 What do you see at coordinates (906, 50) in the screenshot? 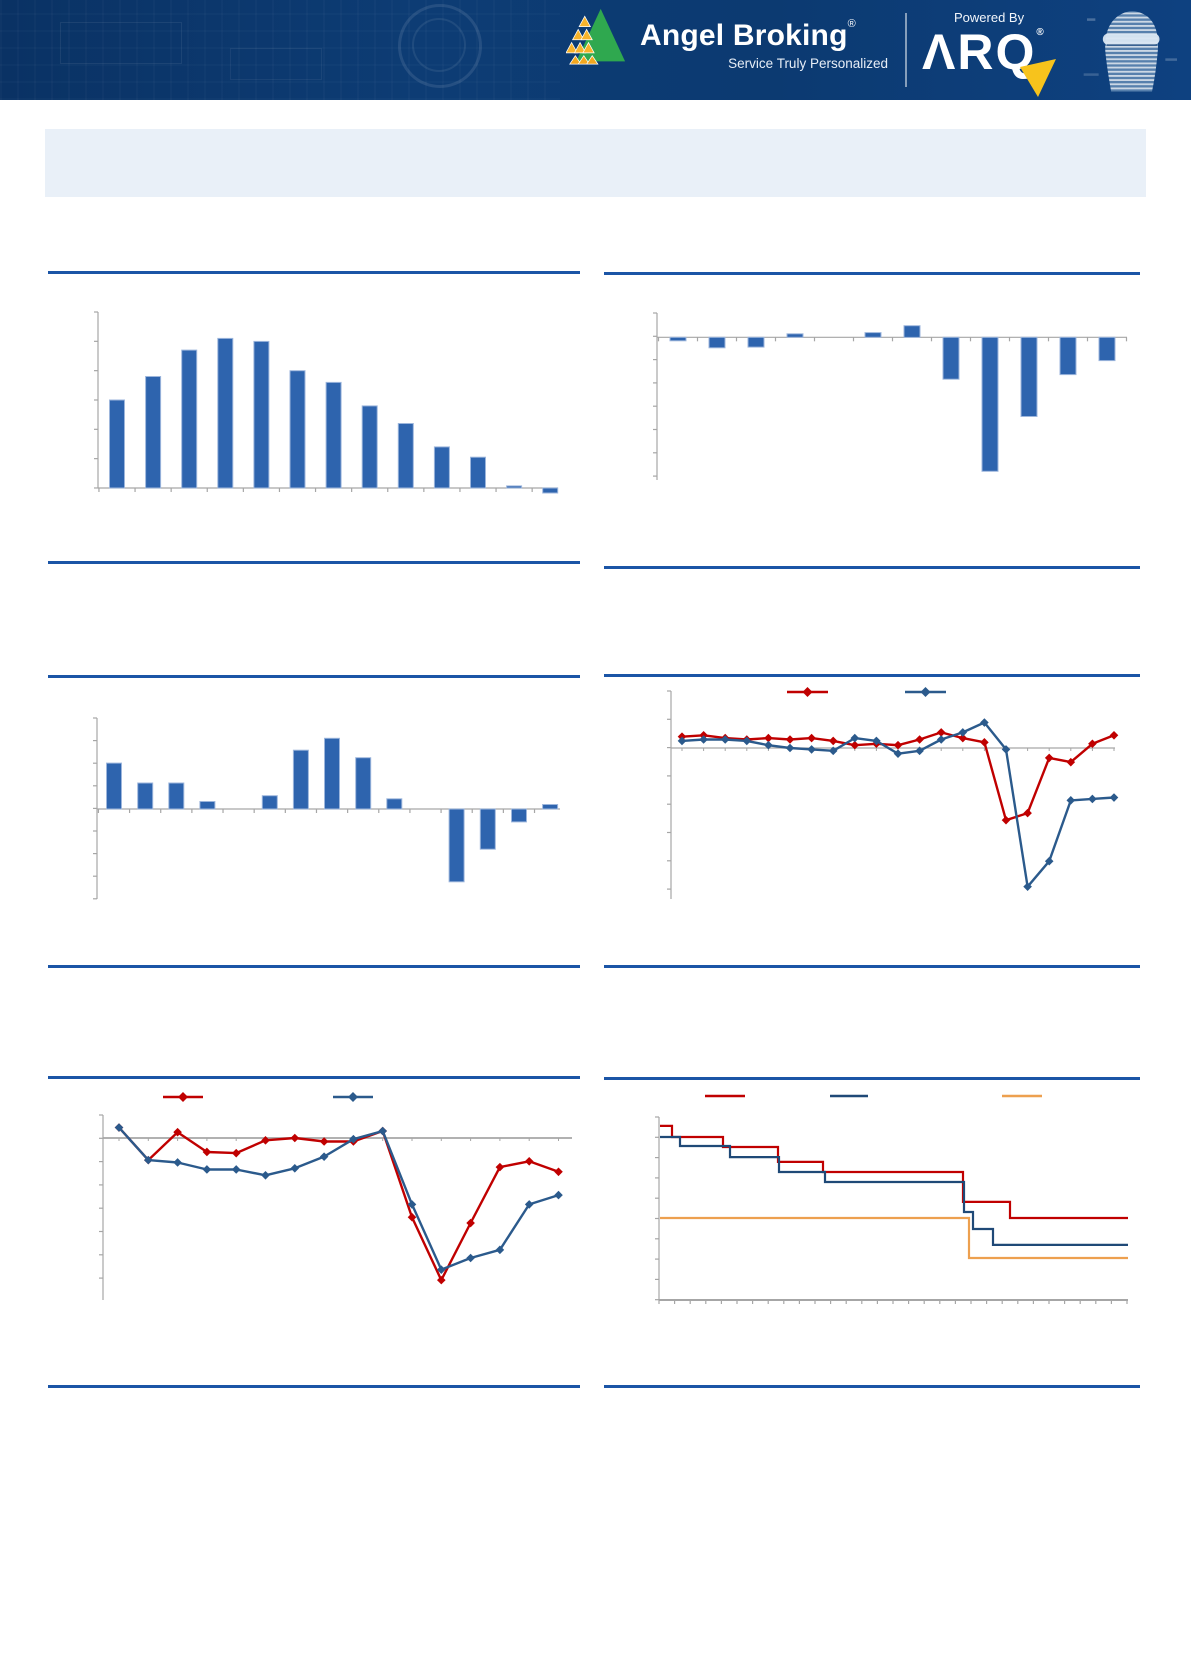
I see `header-divider` at bounding box center [906, 50].